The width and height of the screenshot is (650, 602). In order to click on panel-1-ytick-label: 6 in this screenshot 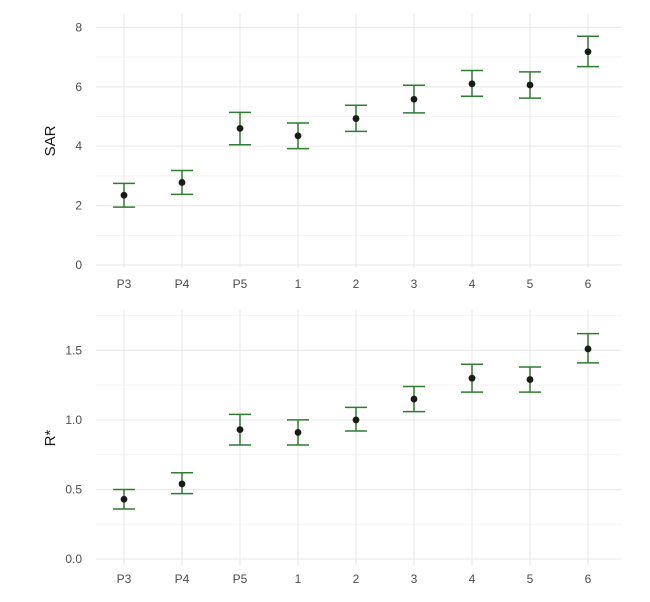, I will do `click(78, 87)`.